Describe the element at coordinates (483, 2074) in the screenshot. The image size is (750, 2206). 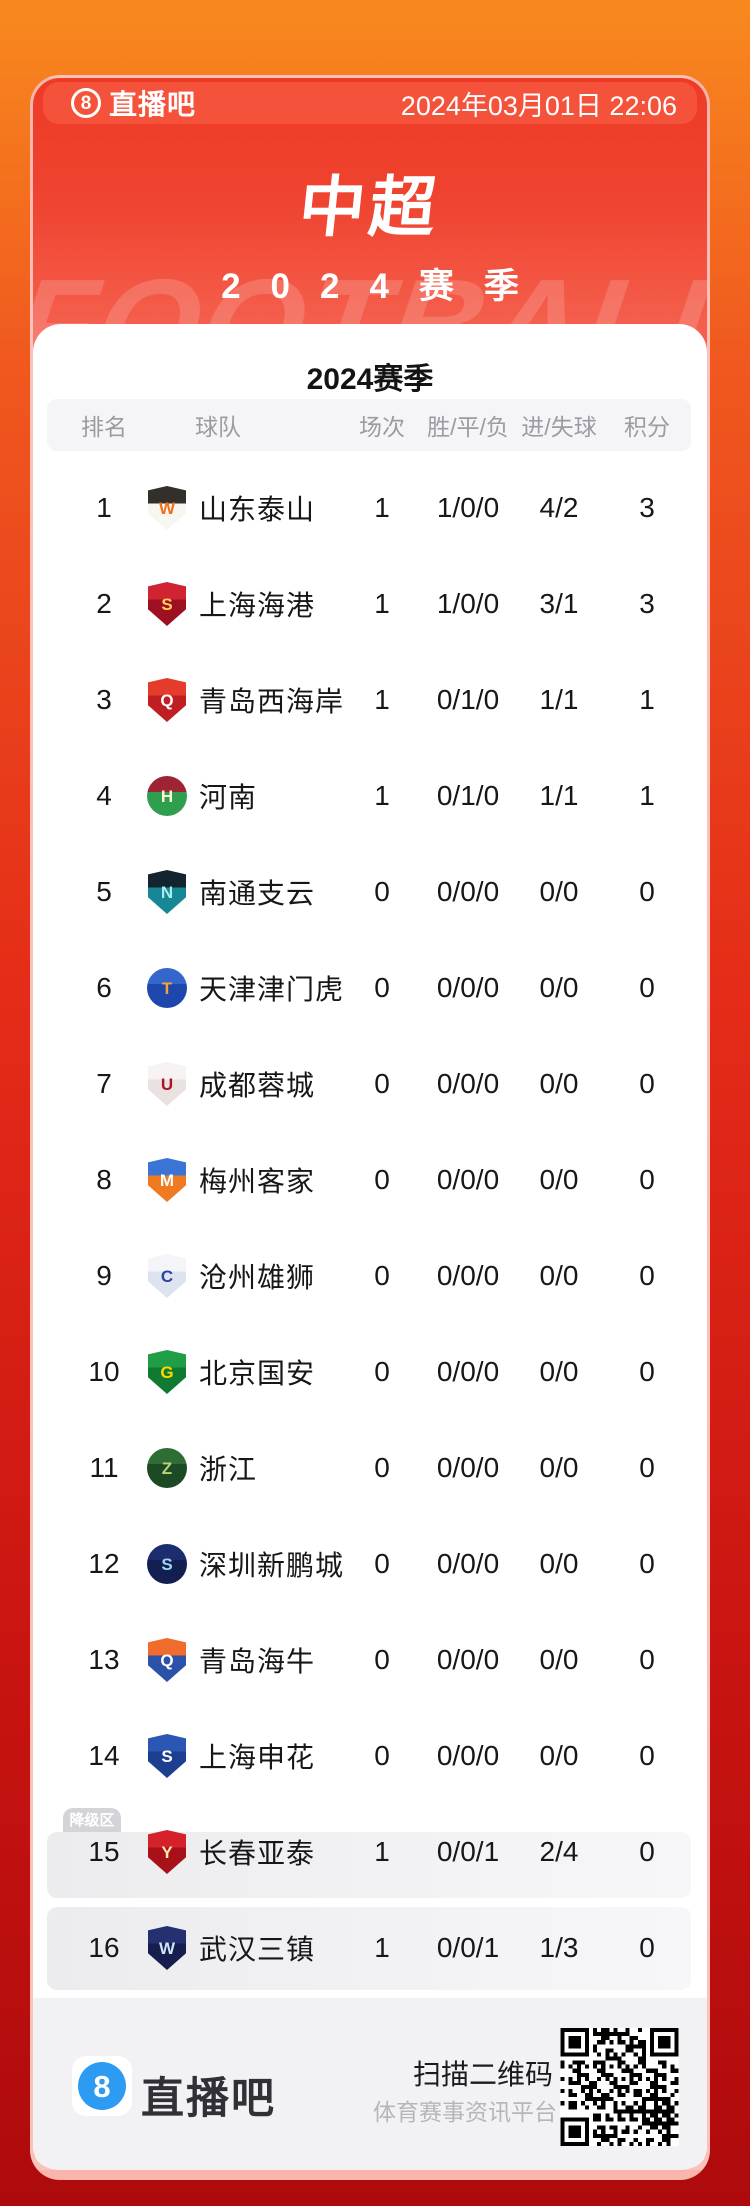
I see `scan-qr-label: 扫描二维码` at that location.